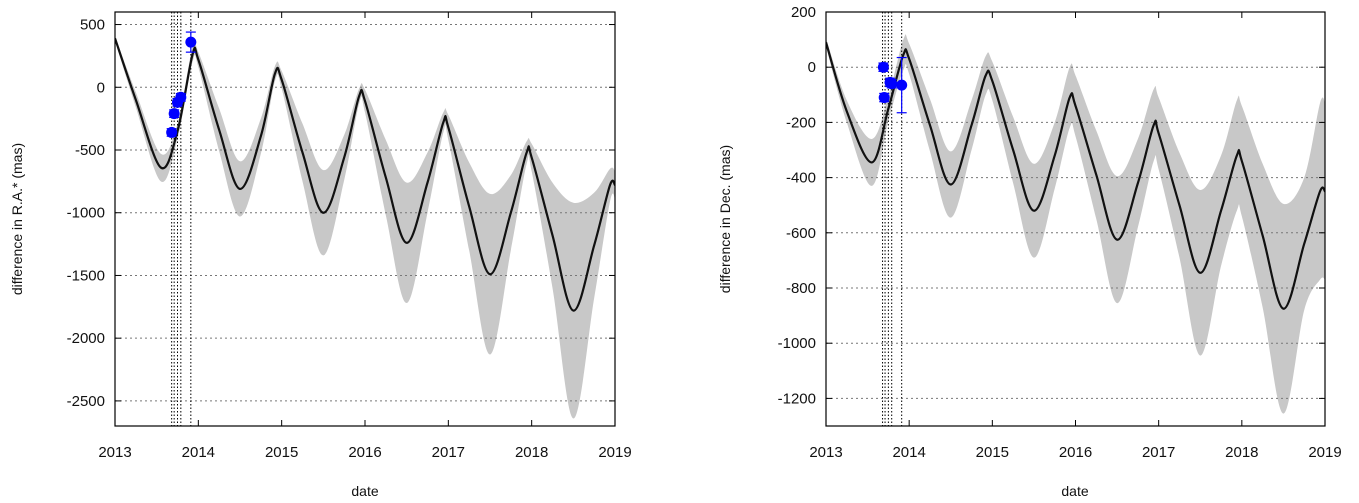  Describe the element at coordinates (801, 233) in the screenshot. I see `y-tick-label: -600` at that location.